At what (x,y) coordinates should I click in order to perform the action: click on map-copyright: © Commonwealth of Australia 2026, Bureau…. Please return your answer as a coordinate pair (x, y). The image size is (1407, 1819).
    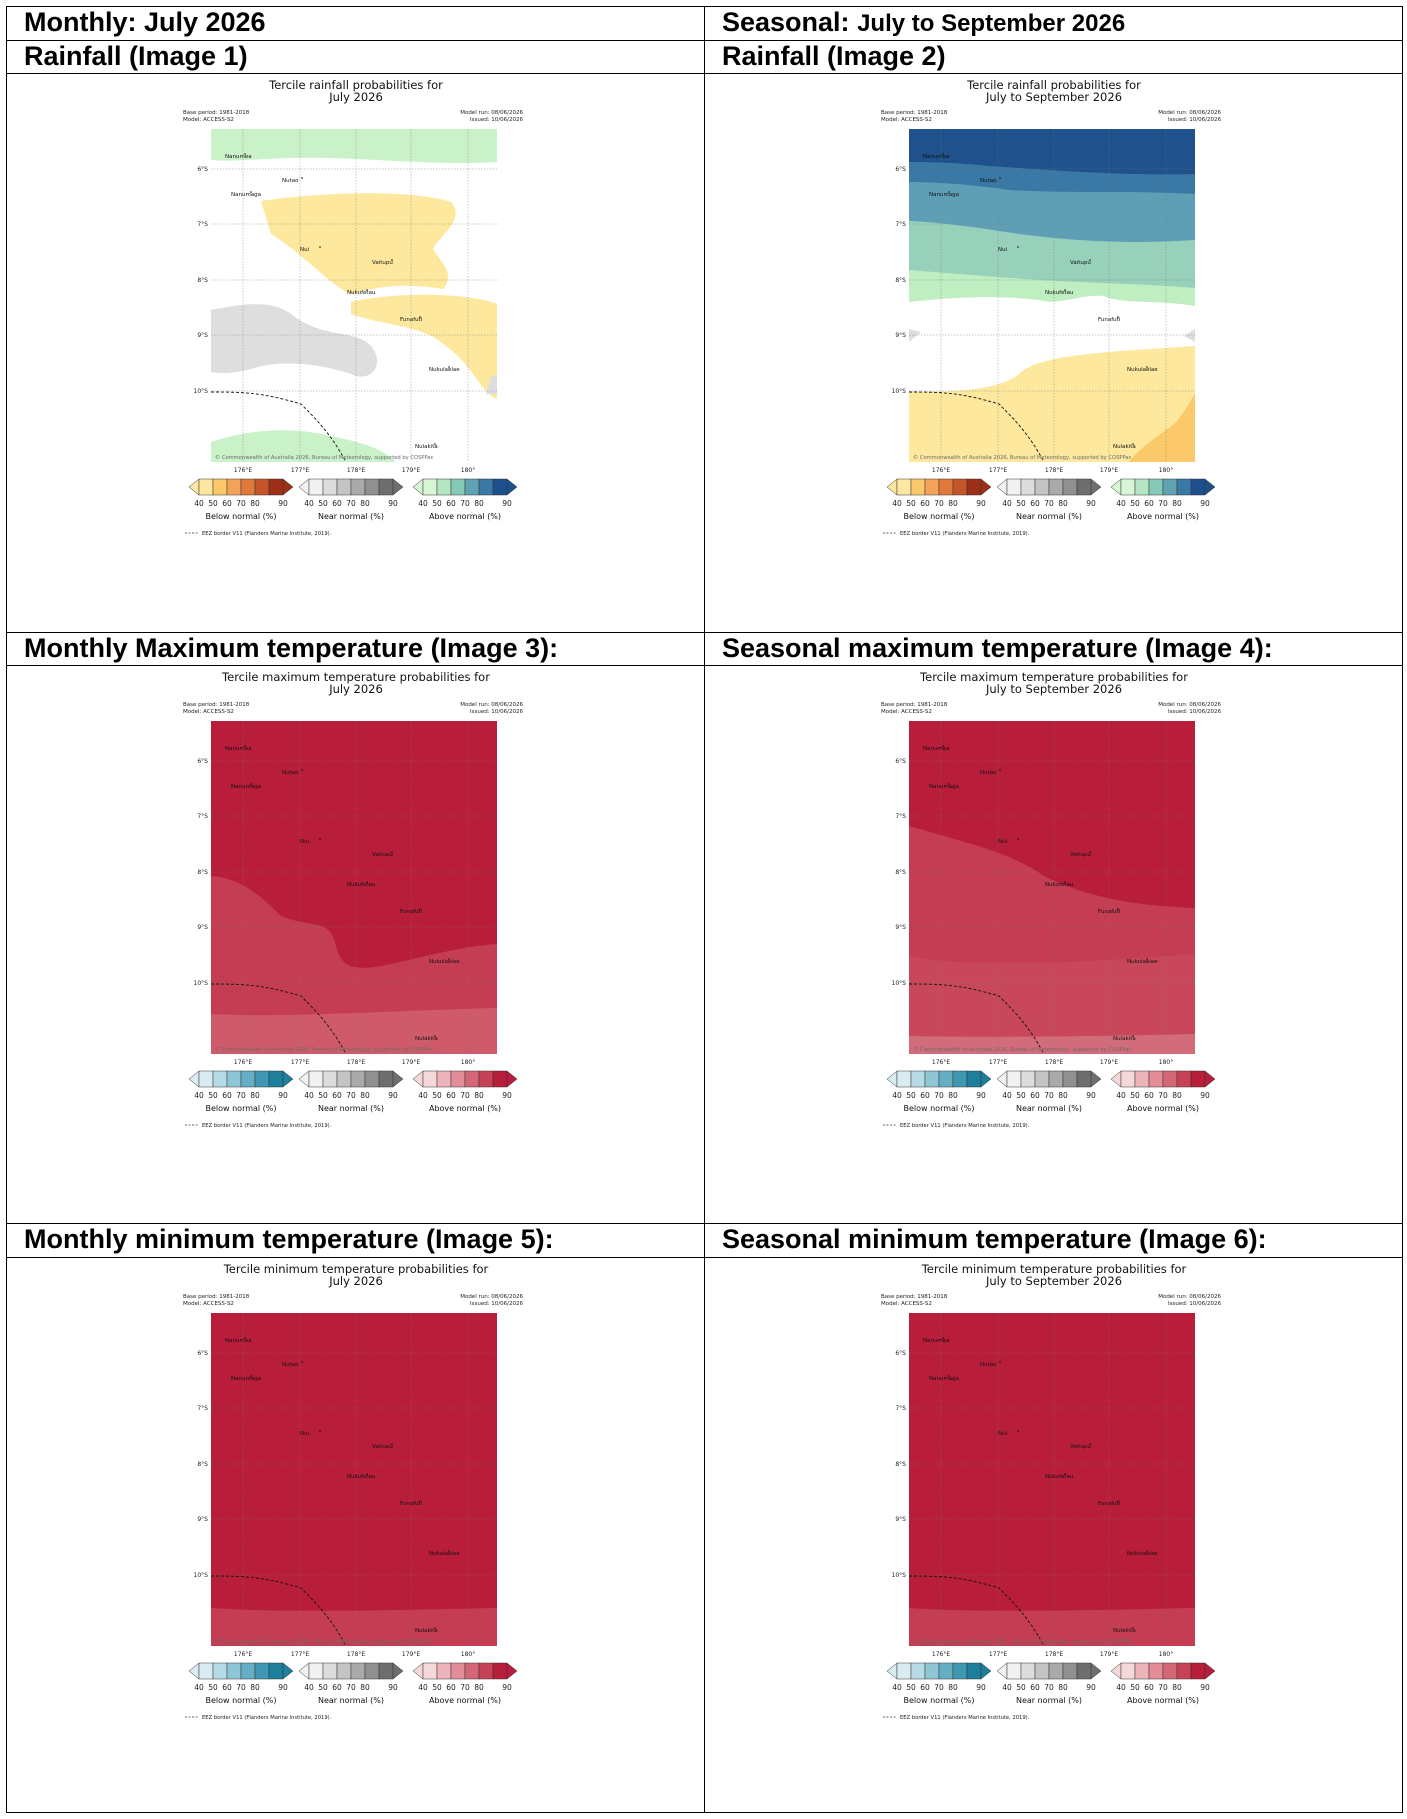
    Looking at the image, I should click on (1022, 1049).